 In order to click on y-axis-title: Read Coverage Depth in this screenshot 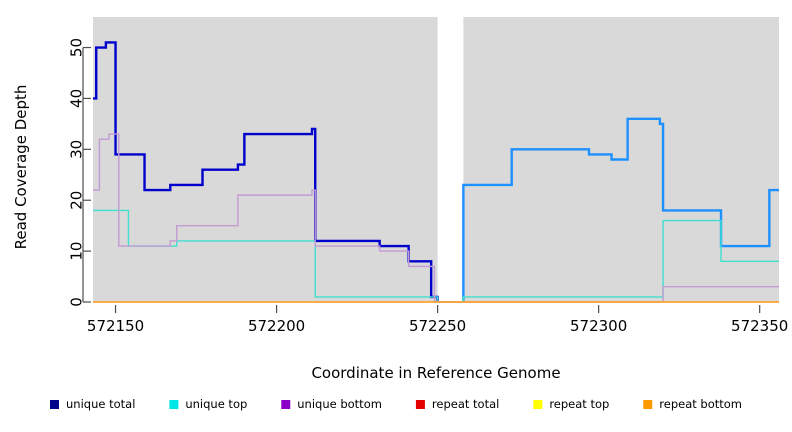, I will do `click(21, 167)`.